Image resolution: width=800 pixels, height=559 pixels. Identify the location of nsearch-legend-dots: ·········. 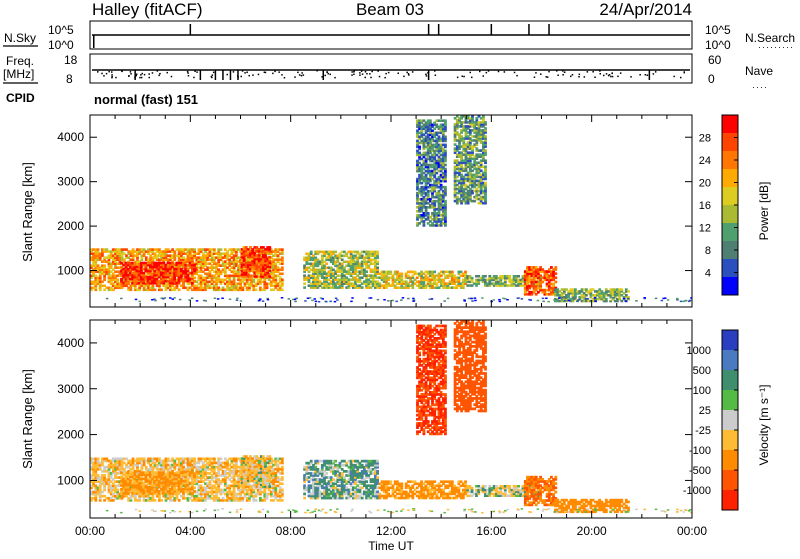
(776, 47).